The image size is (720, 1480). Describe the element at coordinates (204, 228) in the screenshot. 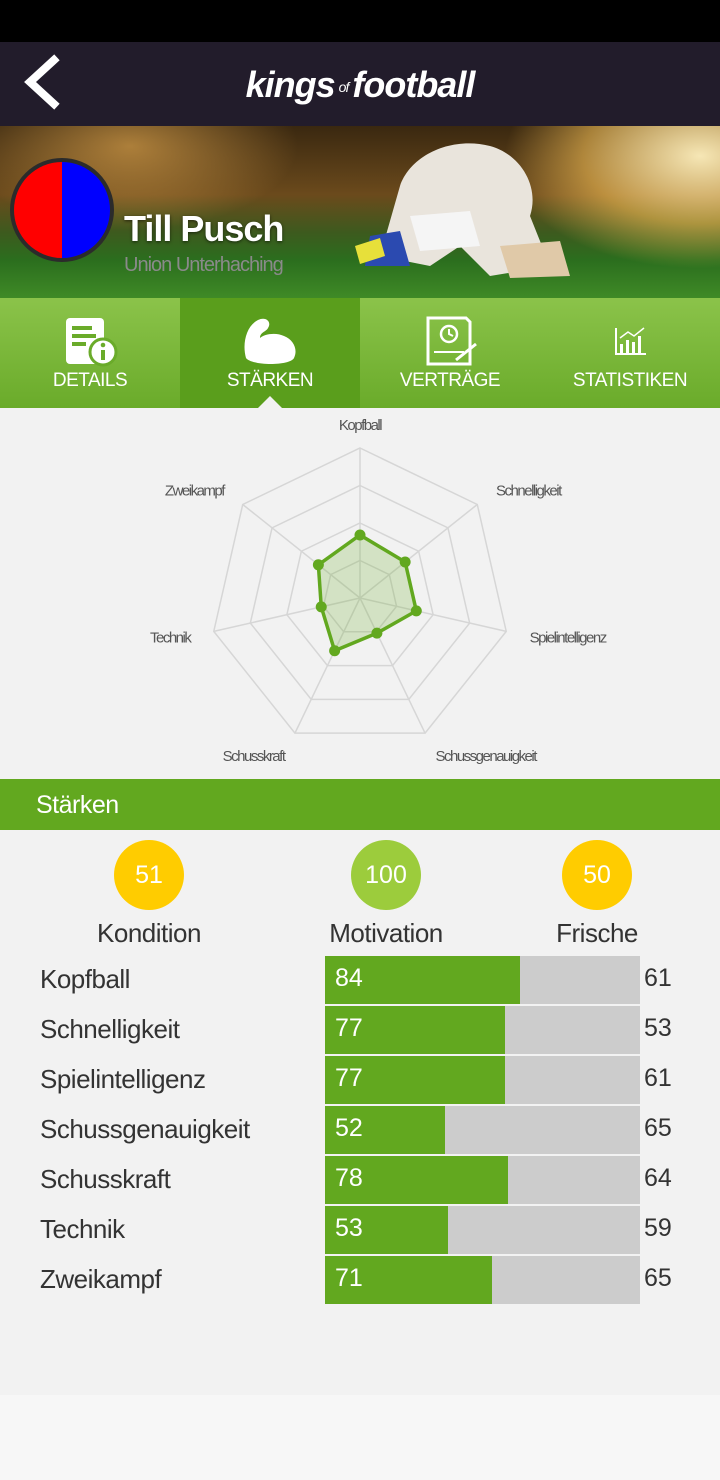

I see `player-name: Till Pusch` at that location.